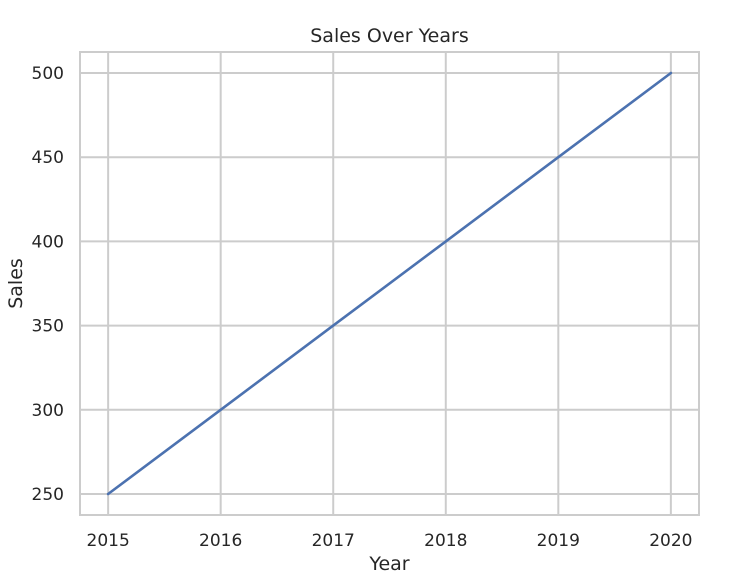 Image resolution: width=744 pixels, height=572 pixels. Describe the element at coordinates (220, 541) in the screenshot. I see `x-tick-label: 2016` at that location.